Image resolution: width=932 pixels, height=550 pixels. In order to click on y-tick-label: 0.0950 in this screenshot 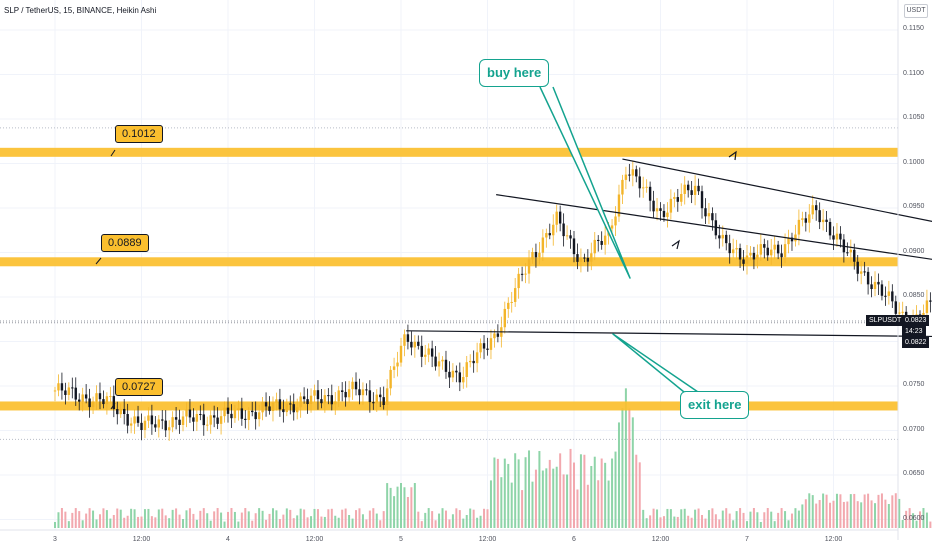, I will do `click(914, 206)`.